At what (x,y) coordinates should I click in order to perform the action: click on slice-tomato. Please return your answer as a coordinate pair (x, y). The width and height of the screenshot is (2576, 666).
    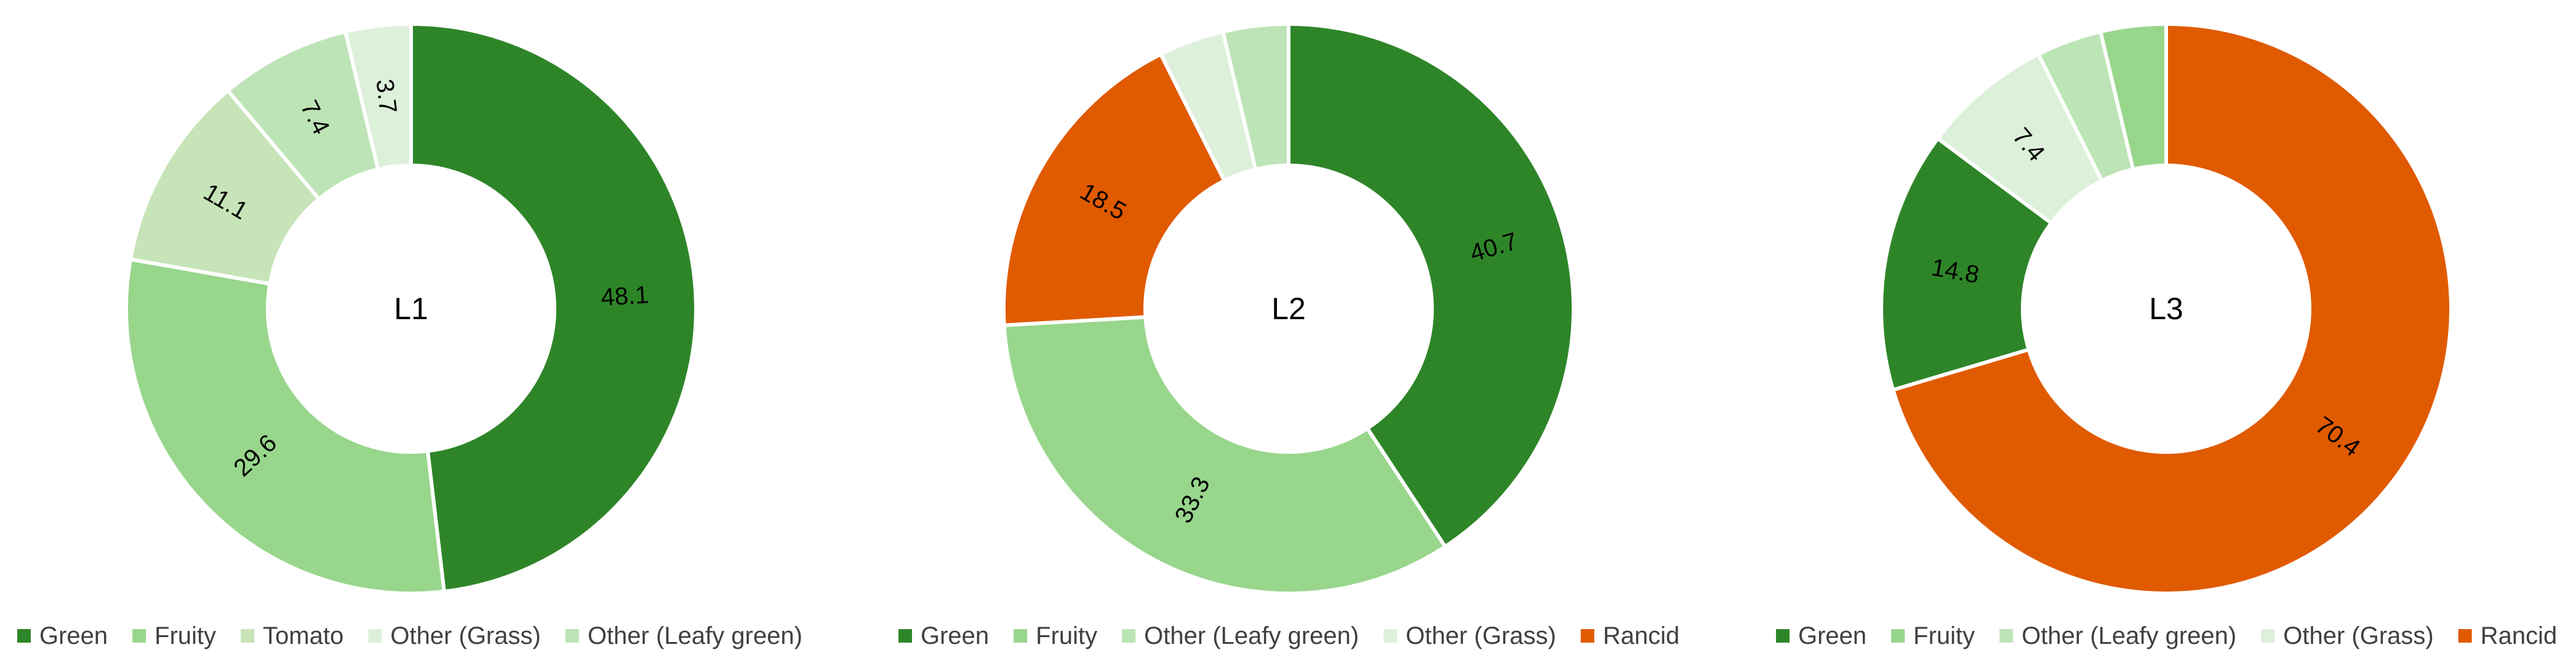
    Looking at the image, I should click on (225, 187).